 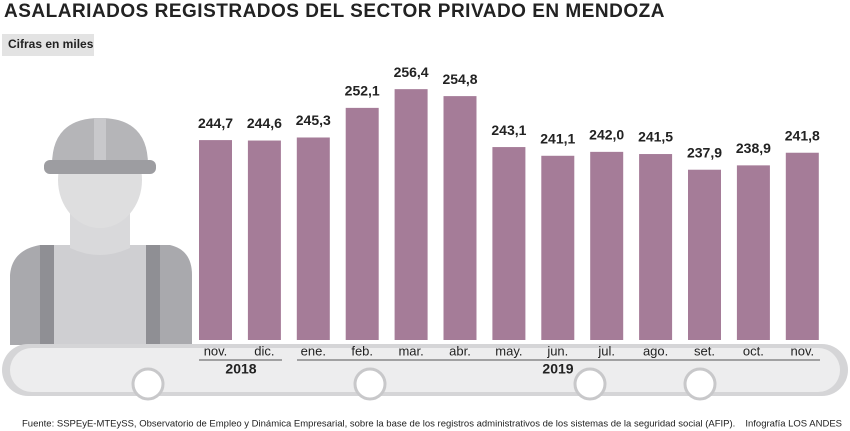 I want to click on x-tick-label: abr., so click(x=460, y=350).